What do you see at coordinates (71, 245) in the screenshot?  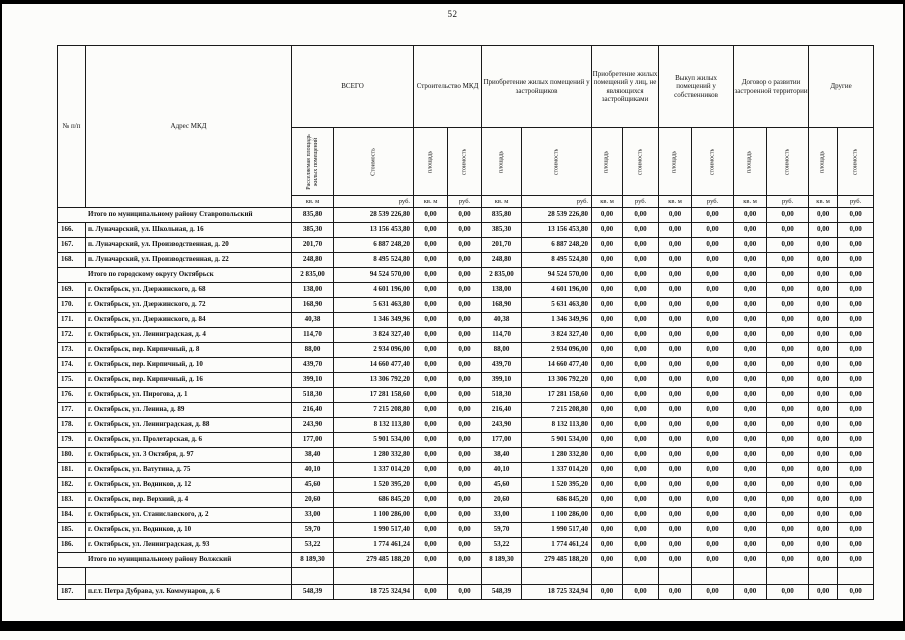 I see `row-number: 167.` at bounding box center [71, 245].